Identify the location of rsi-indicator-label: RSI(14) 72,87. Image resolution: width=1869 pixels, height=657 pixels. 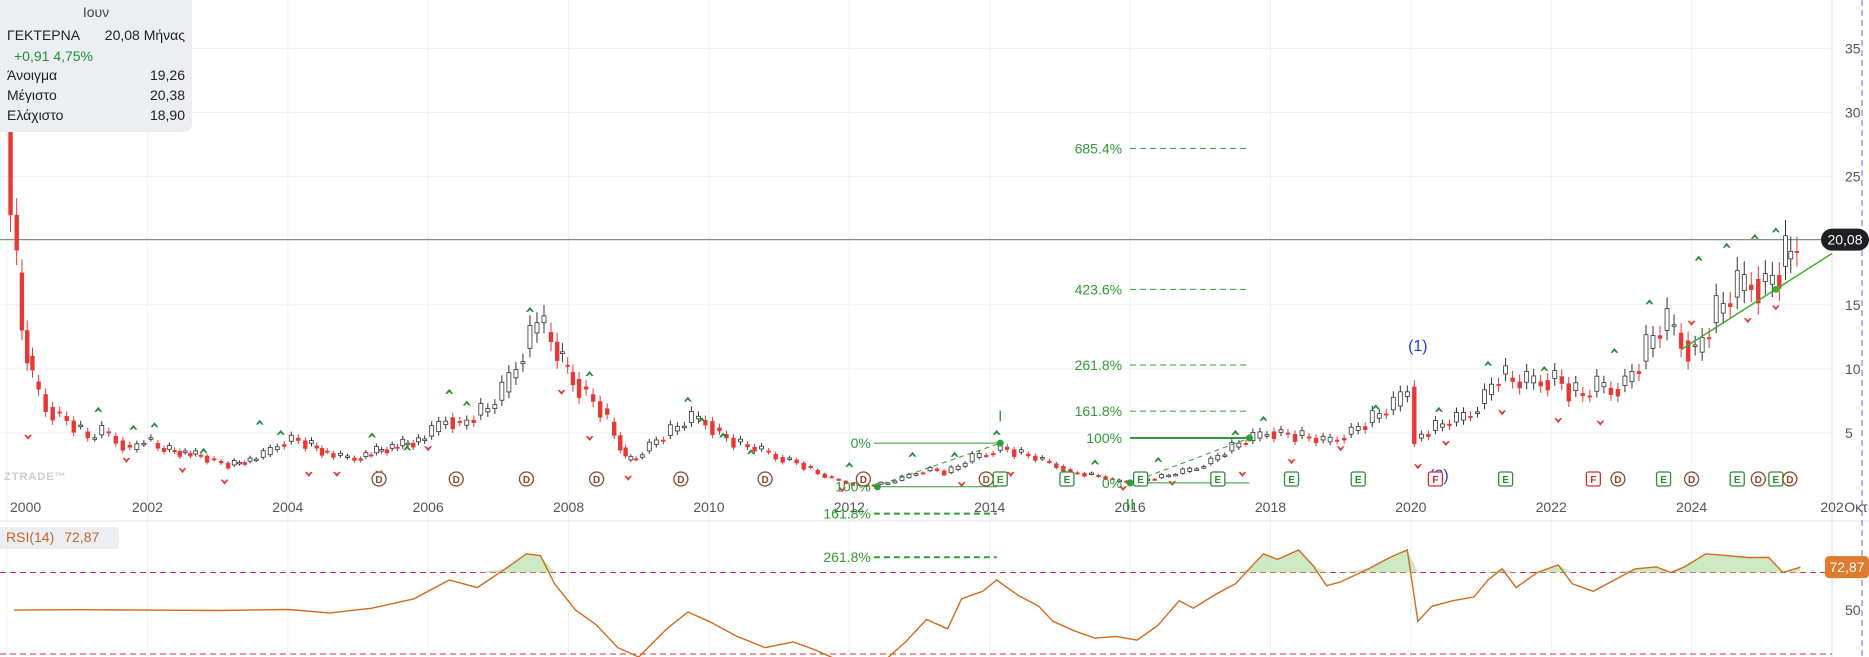
(60, 538).